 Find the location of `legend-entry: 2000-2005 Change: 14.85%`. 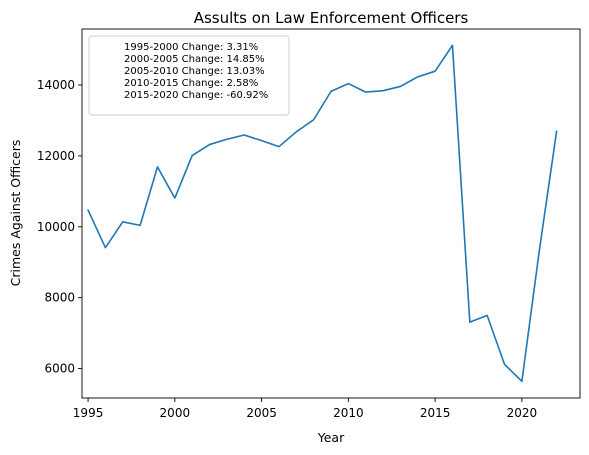

legend-entry: 2000-2005 Change: 14.85% is located at coordinates (194, 59).